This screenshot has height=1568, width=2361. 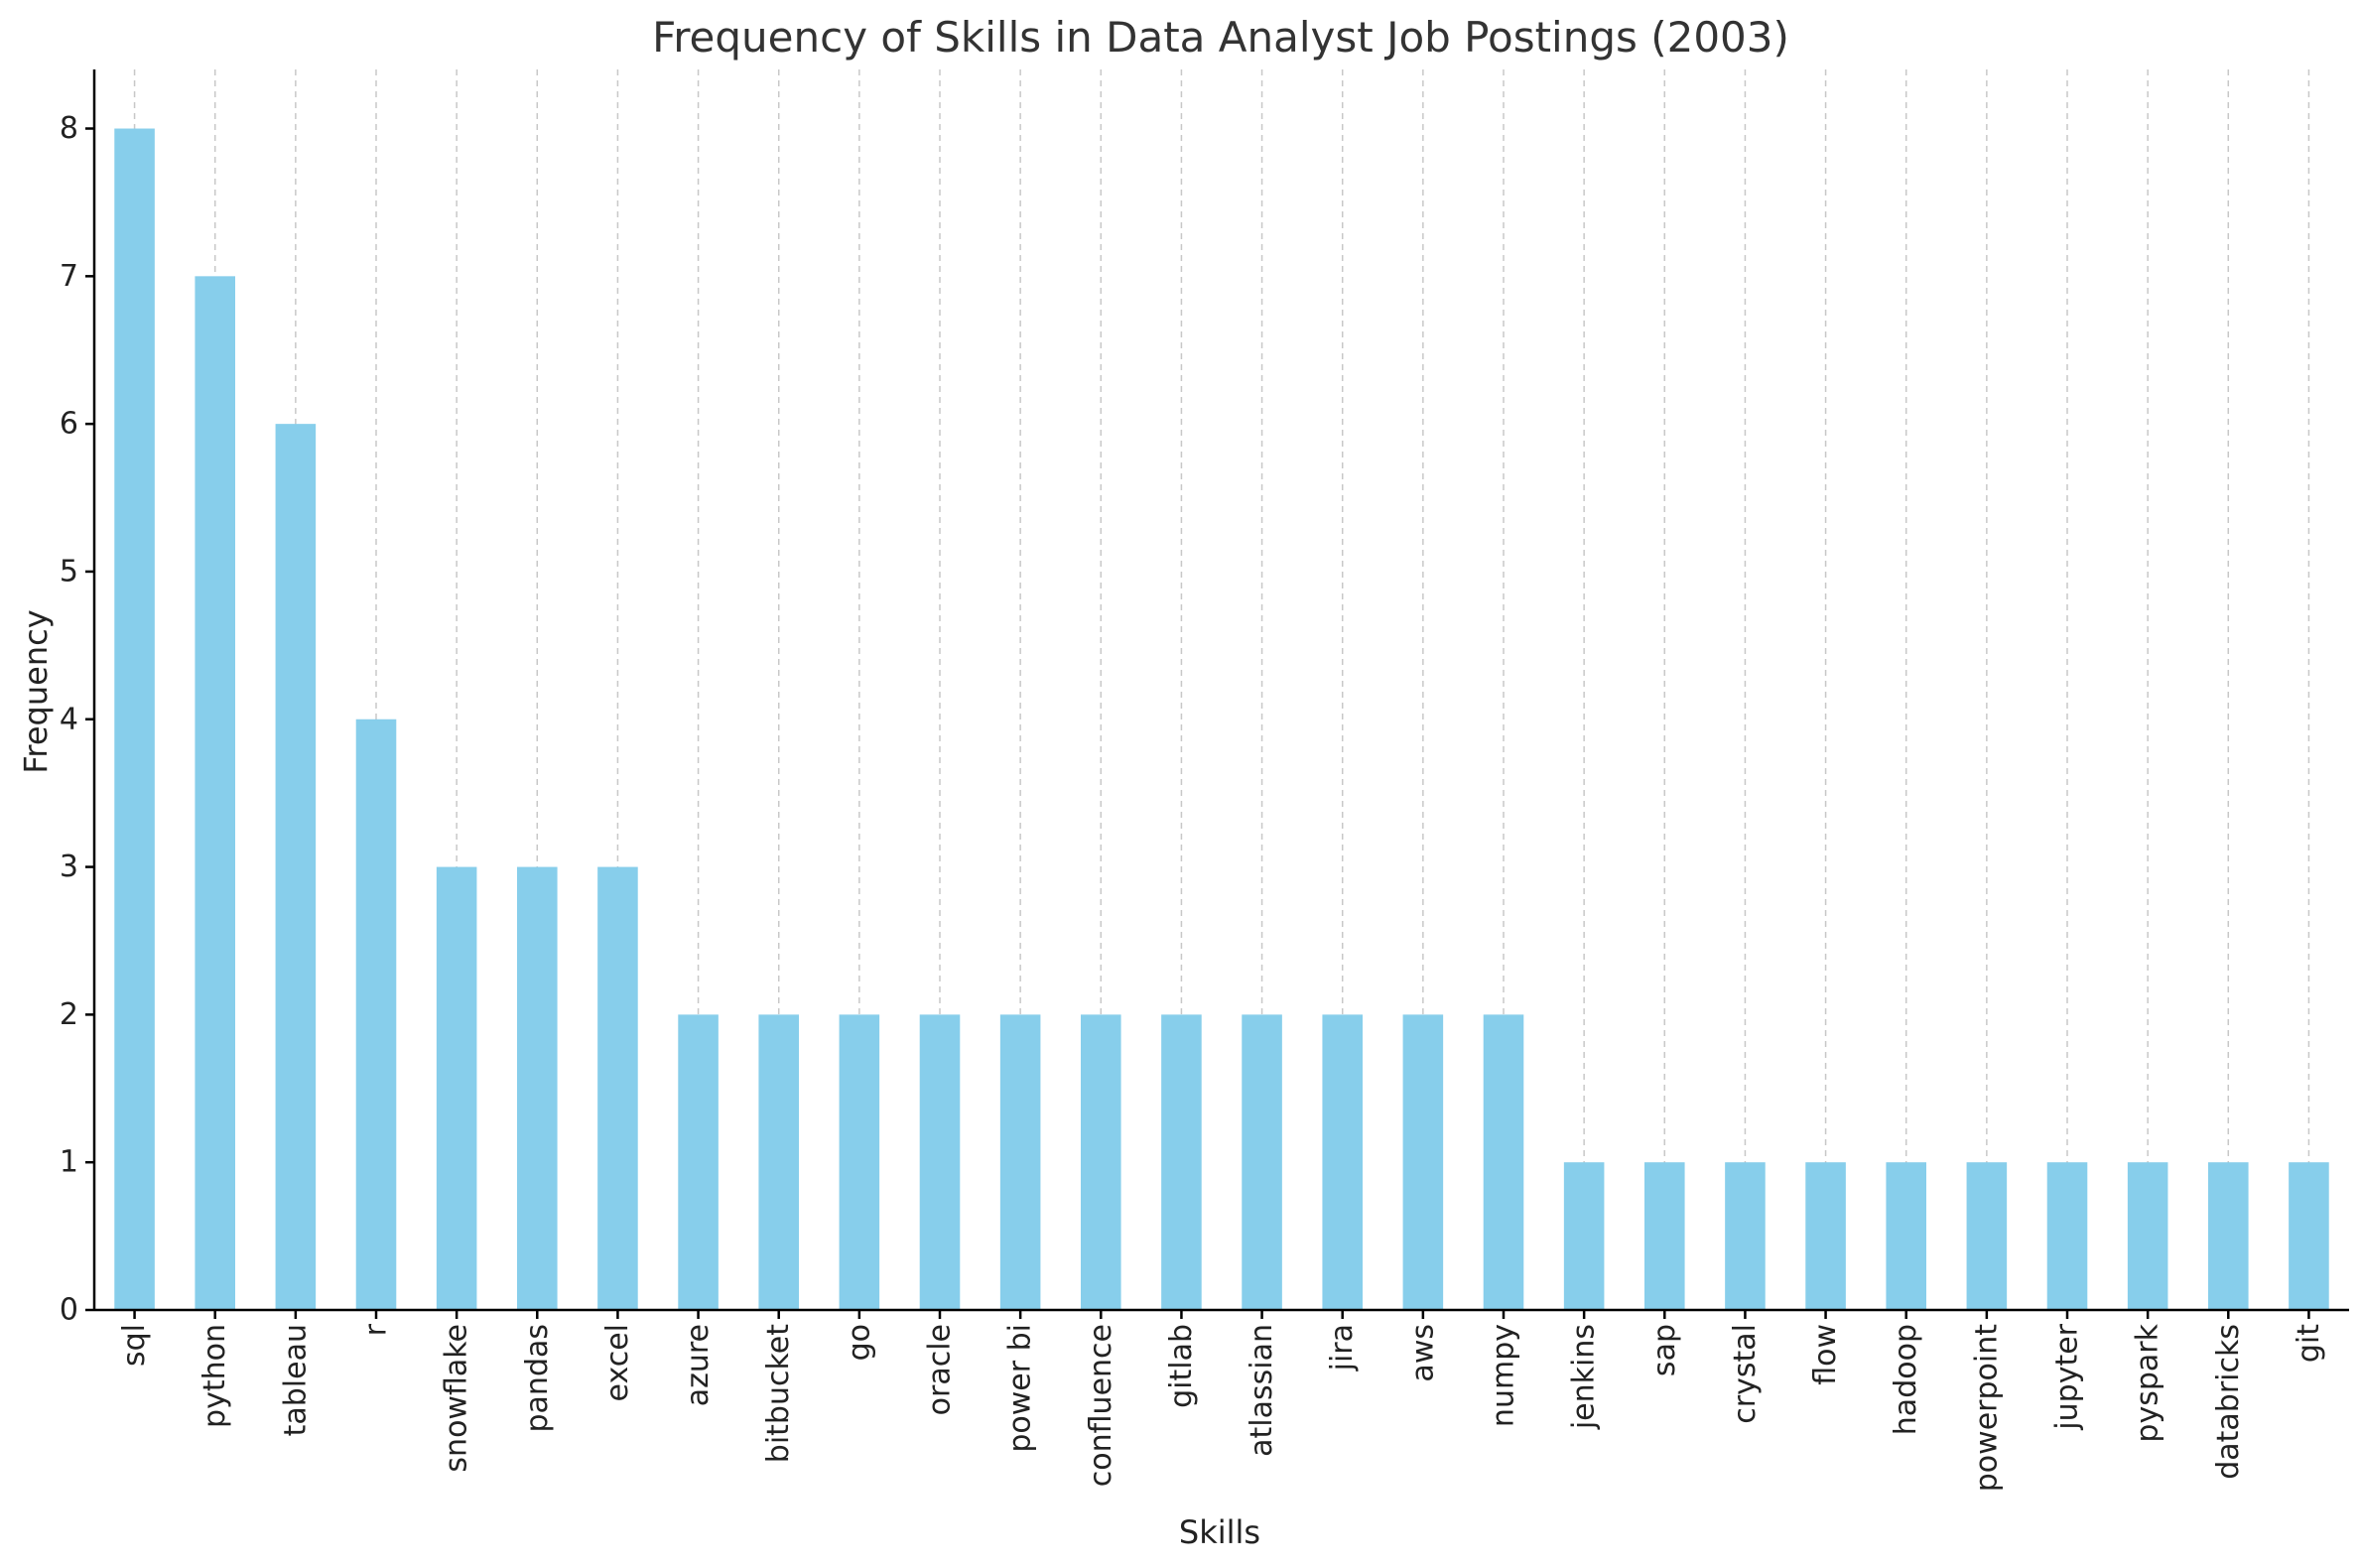 What do you see at coordinates (295, 1380) in the screenshot?
I see `x-tick-label-tableau: tableau` at bounding box center [295, 1380].